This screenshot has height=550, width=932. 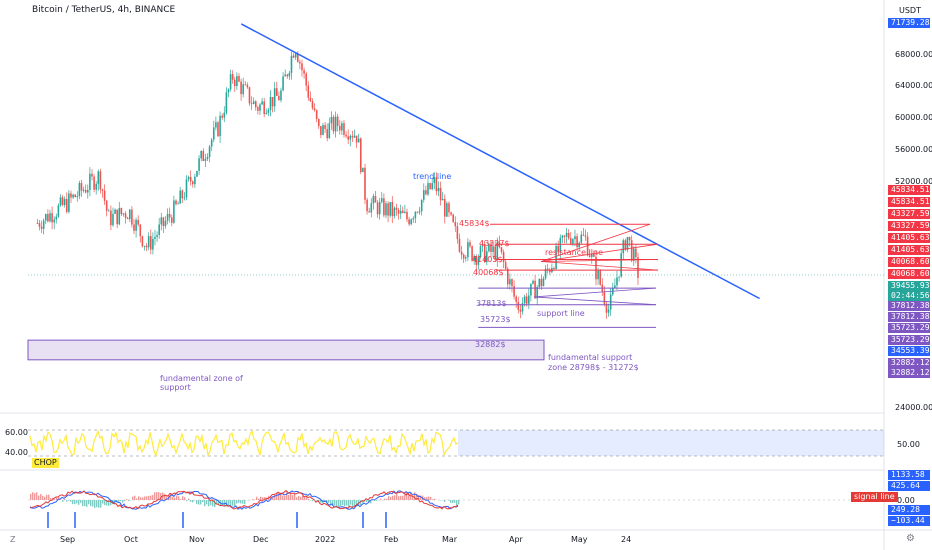 I want to click on resistance-line-label: resistance line, so click(x=574, y=252).